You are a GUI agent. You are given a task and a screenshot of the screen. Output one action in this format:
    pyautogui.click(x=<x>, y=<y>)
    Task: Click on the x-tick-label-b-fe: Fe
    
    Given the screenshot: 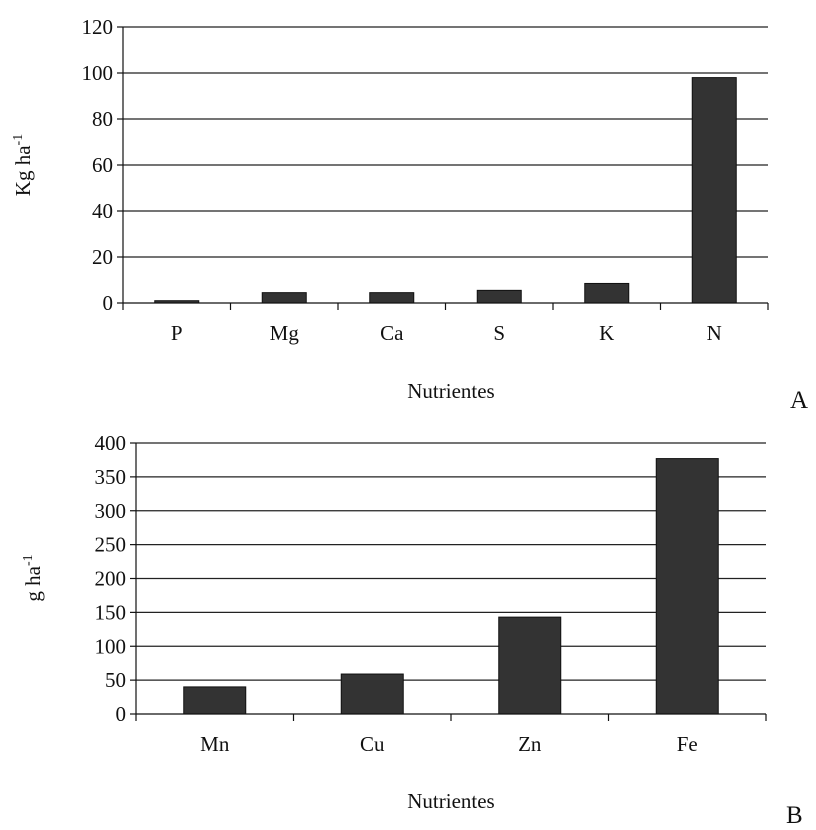 What is the action you would take?
    pyautogui.click(x=687, y=744)
    